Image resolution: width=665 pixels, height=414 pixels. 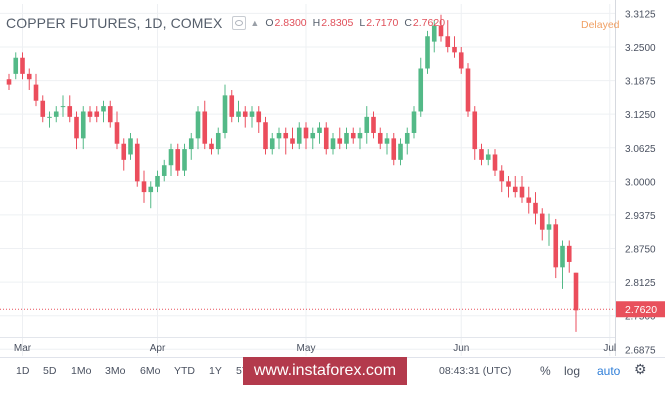 I want to click on timeframe-1y-button: 1Y, so click(x=215, y=371).